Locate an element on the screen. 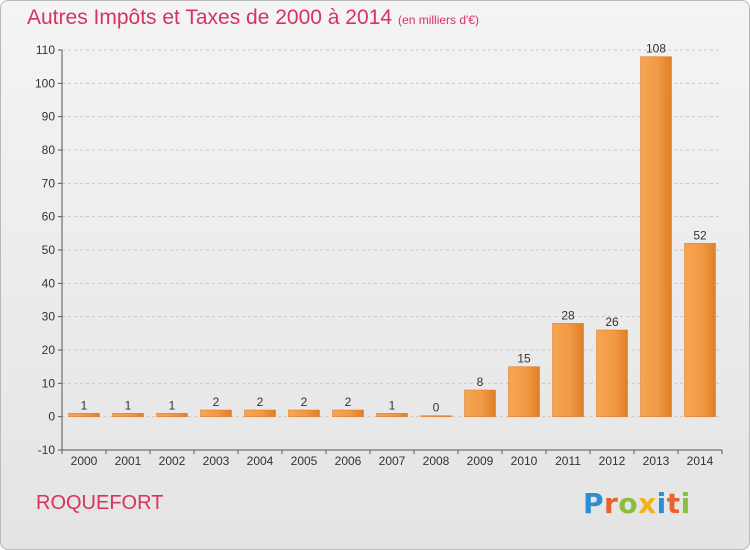 The height and width of the screenshot is (550, 750). x-tick-label: 2012 is located at coordinates (612, 461).